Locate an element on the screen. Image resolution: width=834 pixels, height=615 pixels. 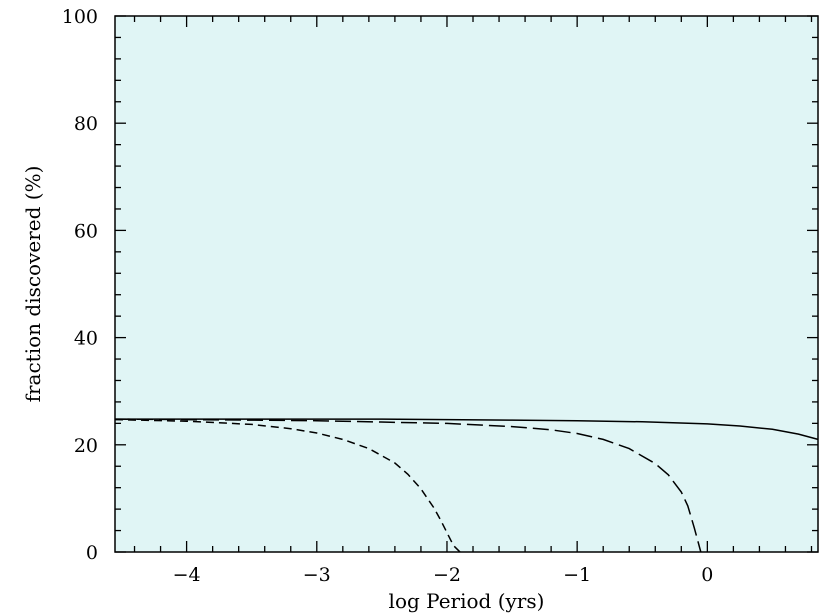
y-tick-label: 60 is located at coordinates (86, 231).